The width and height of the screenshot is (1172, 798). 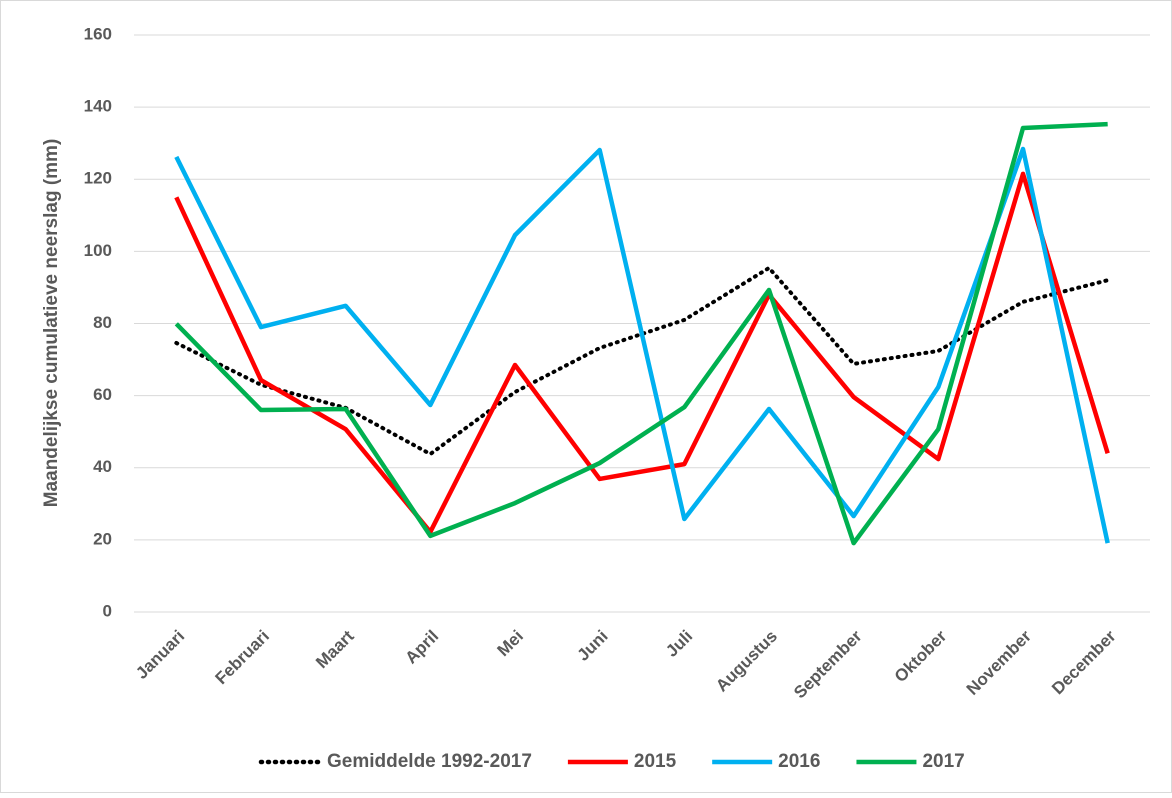 What do you see at coordinates (98, 250) in the screenshot?
I see `y-tick-label: 100` at bounding box center [98, 250].